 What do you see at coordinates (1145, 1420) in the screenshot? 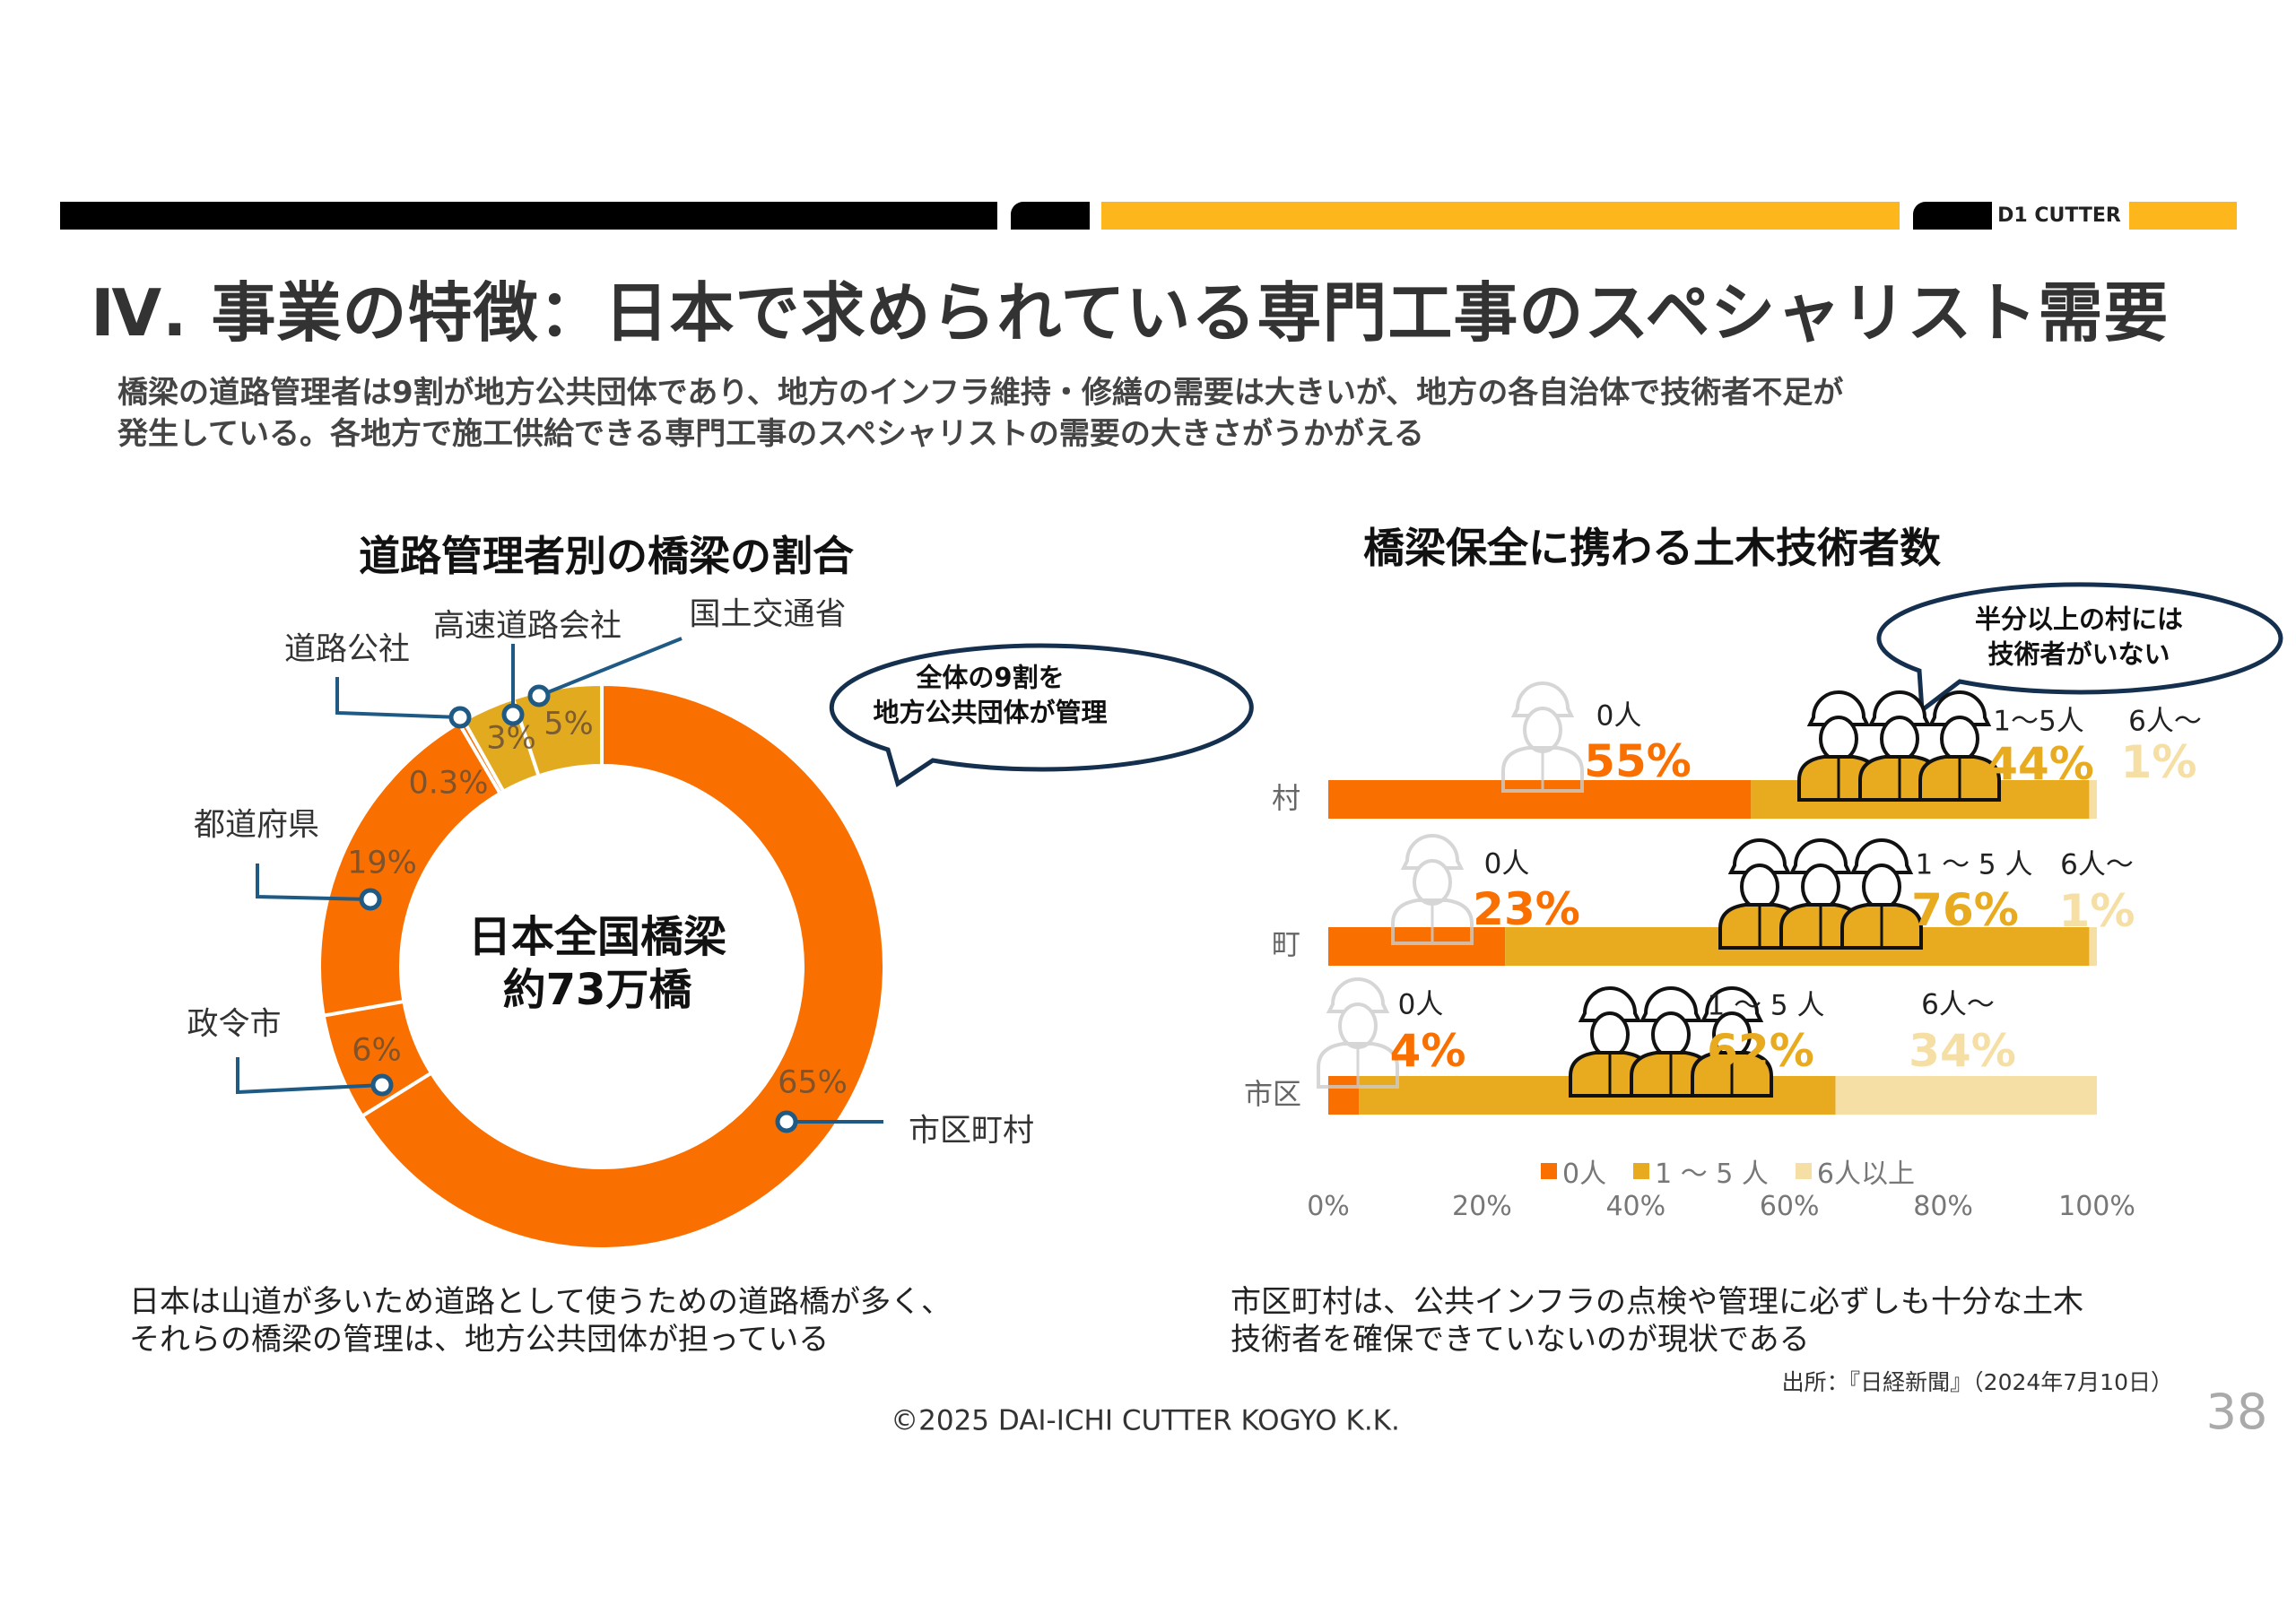
I see `copyright: ©2025 DAI-ICHI CUTTER KOGYO K.K.` at bounding box center [1145, 1420].